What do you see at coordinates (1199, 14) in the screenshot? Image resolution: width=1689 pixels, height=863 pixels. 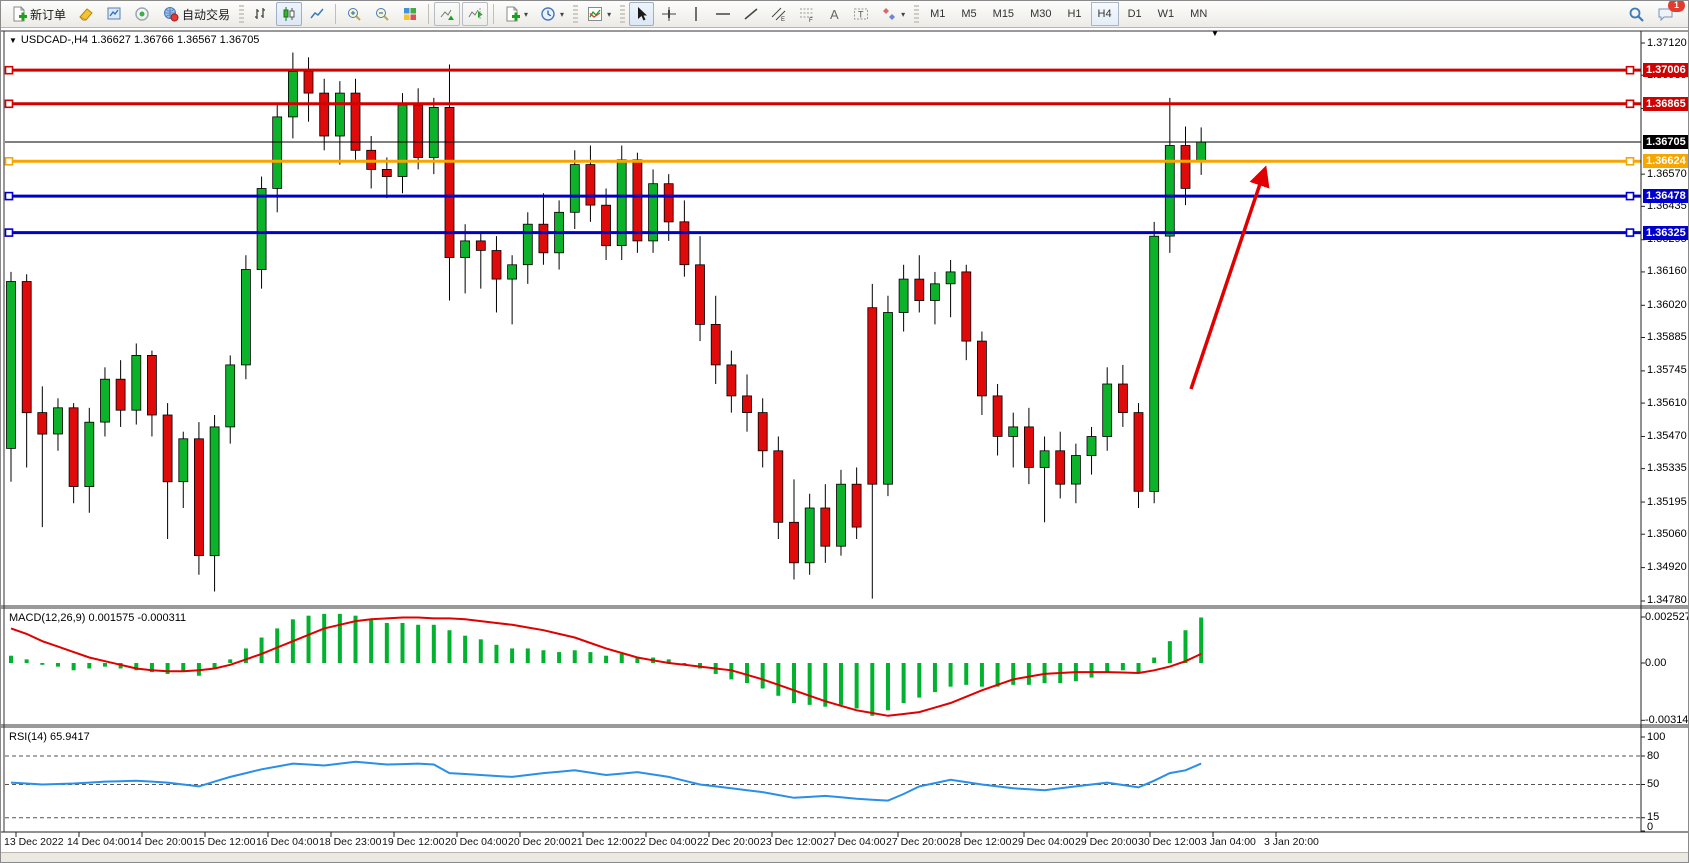 I see `timeframe-mn: MN` at bounding box center [1199, 14].